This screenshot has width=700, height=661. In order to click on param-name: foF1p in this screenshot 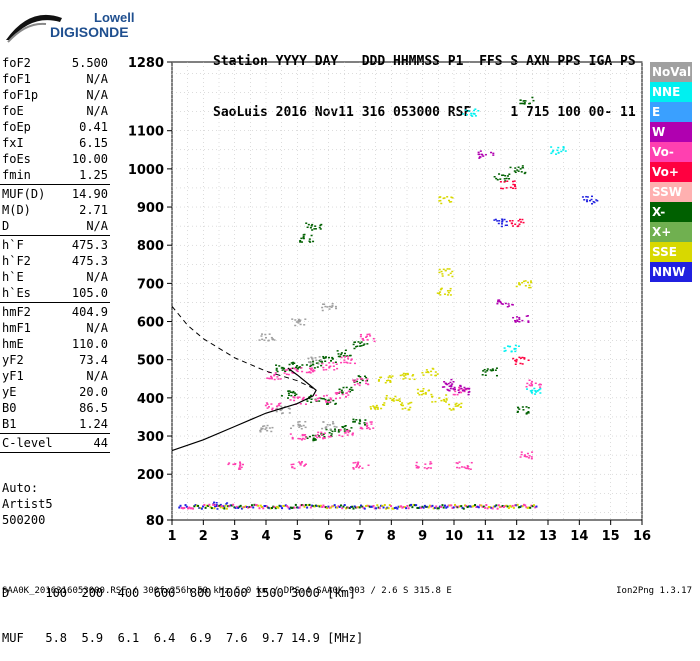, I will do `click(20, 95)`.